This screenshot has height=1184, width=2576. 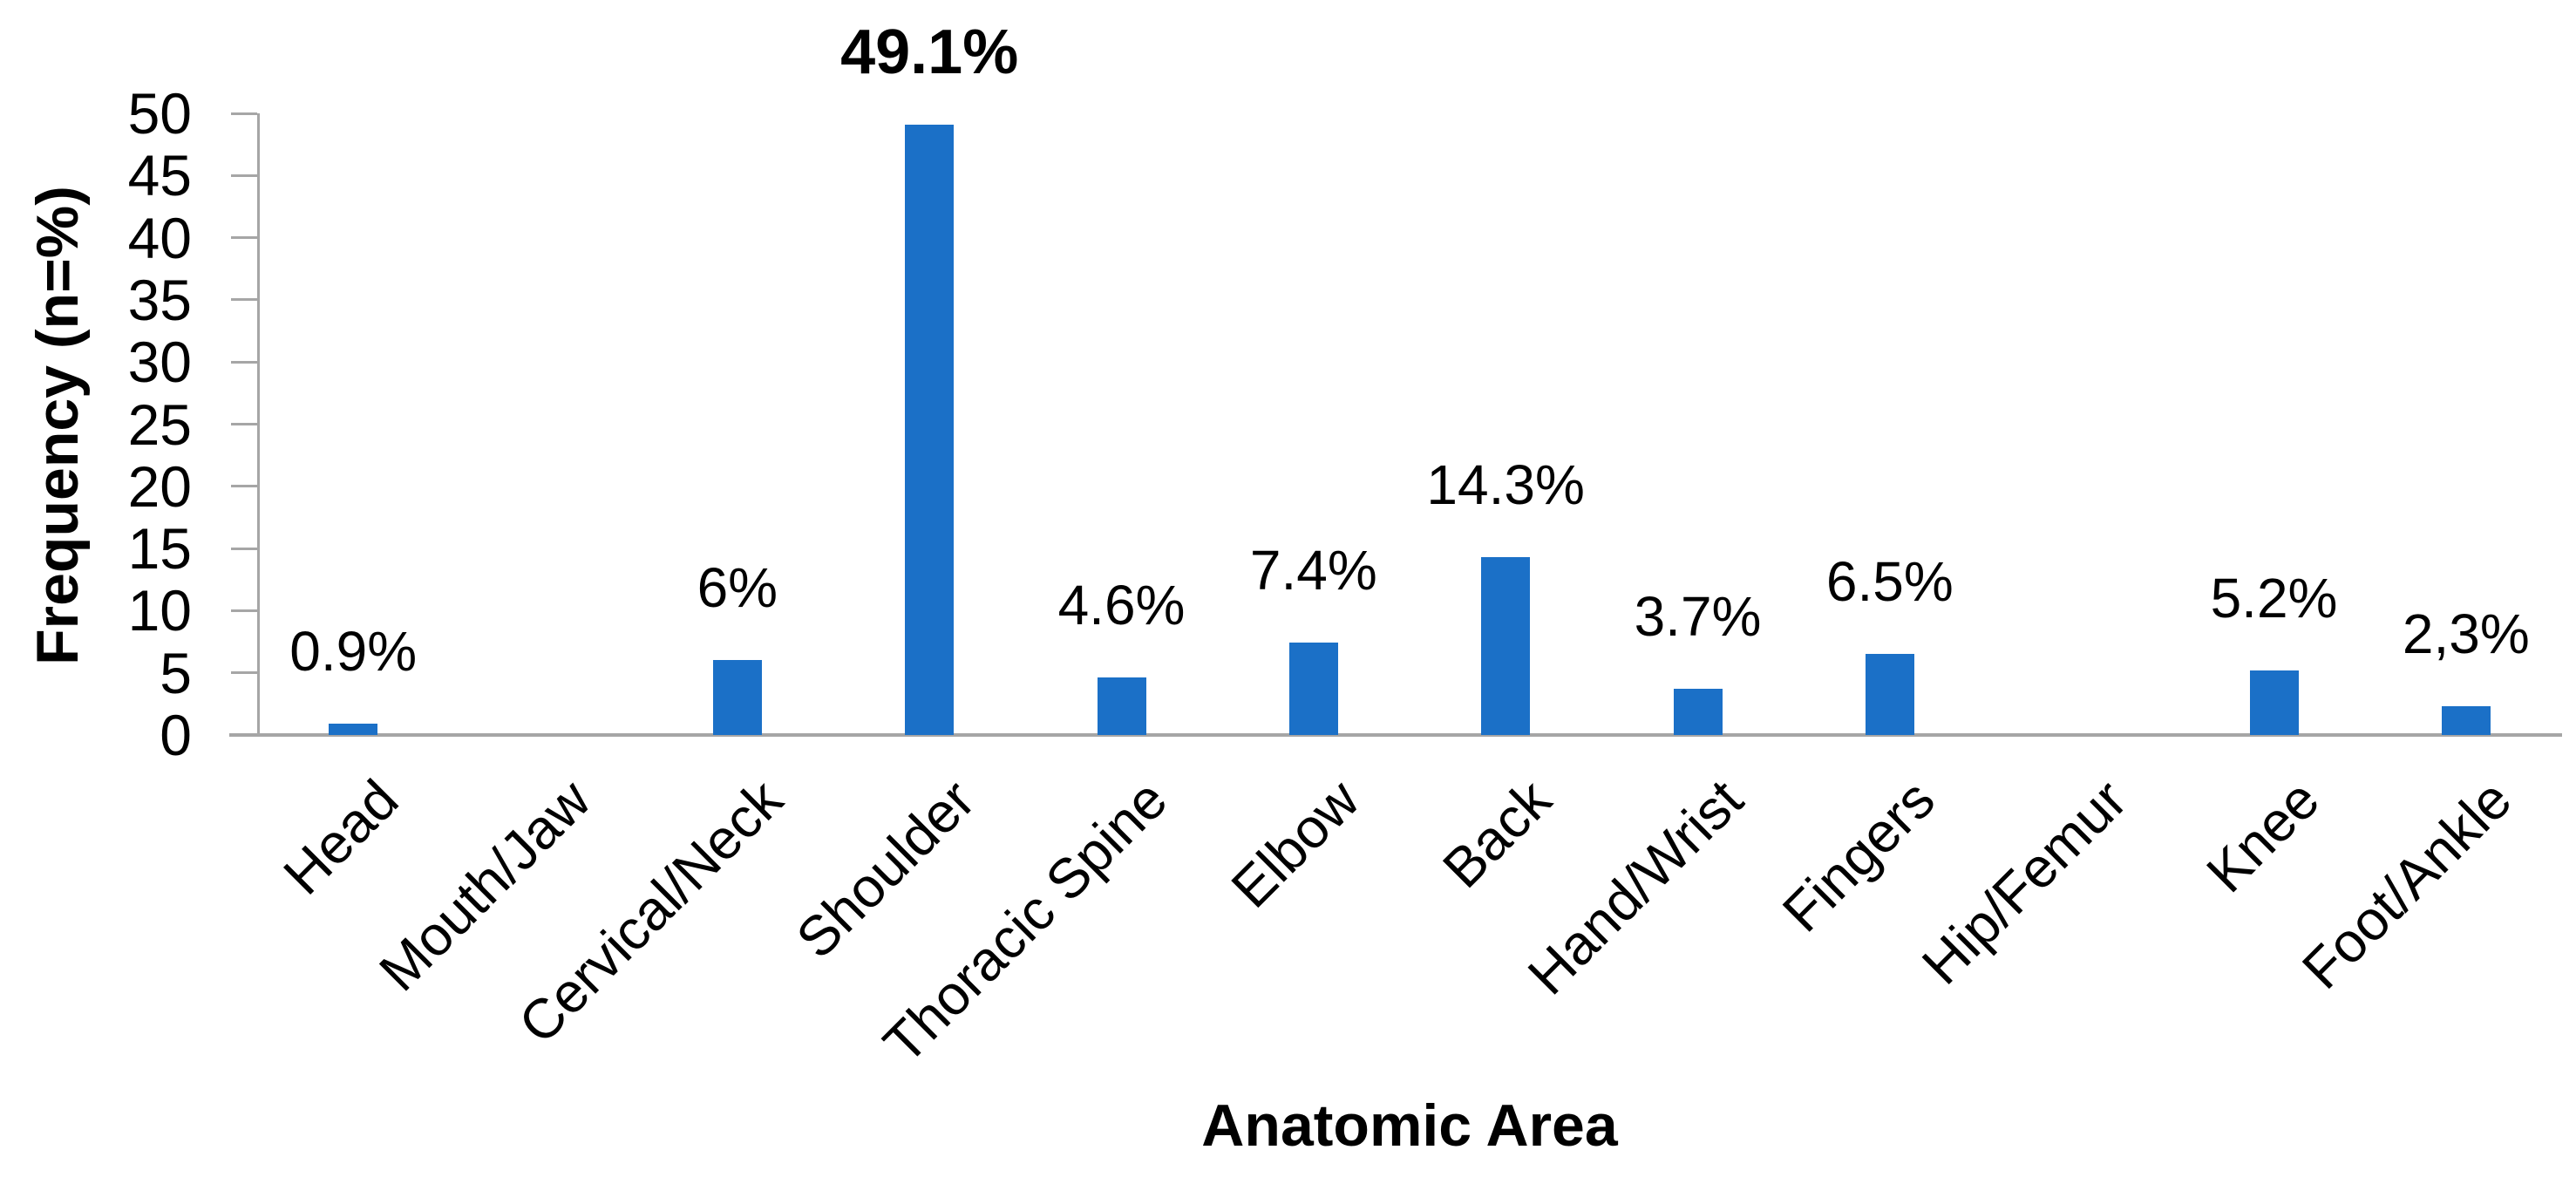 What do you see at coordinates (176, 735) in the screenshot?
I see `y-tick-label: 0` at bounding box center [176, 735].